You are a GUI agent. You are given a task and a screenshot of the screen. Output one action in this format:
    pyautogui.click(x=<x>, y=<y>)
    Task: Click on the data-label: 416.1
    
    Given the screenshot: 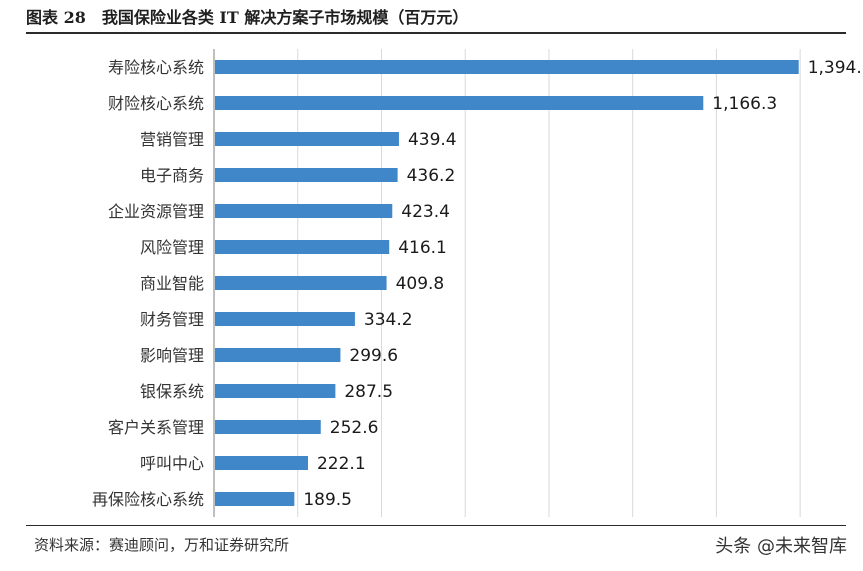 What is the action you would take?
    pyautogui.click(x=422, y=248)
    